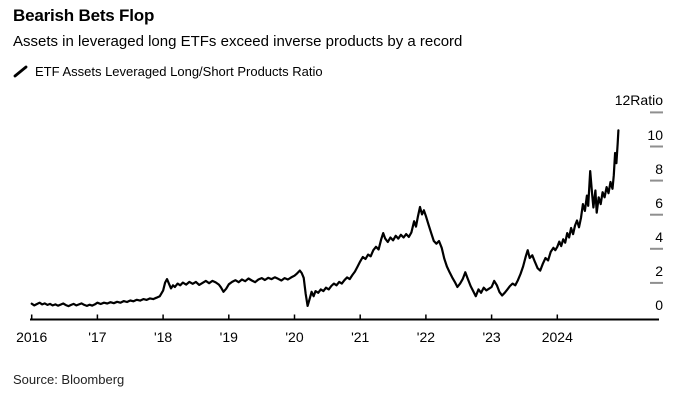  What do you see at coordinates (20, 71) in the screenshot?
I see `line-series-icon` at bounding box center [20, 71].